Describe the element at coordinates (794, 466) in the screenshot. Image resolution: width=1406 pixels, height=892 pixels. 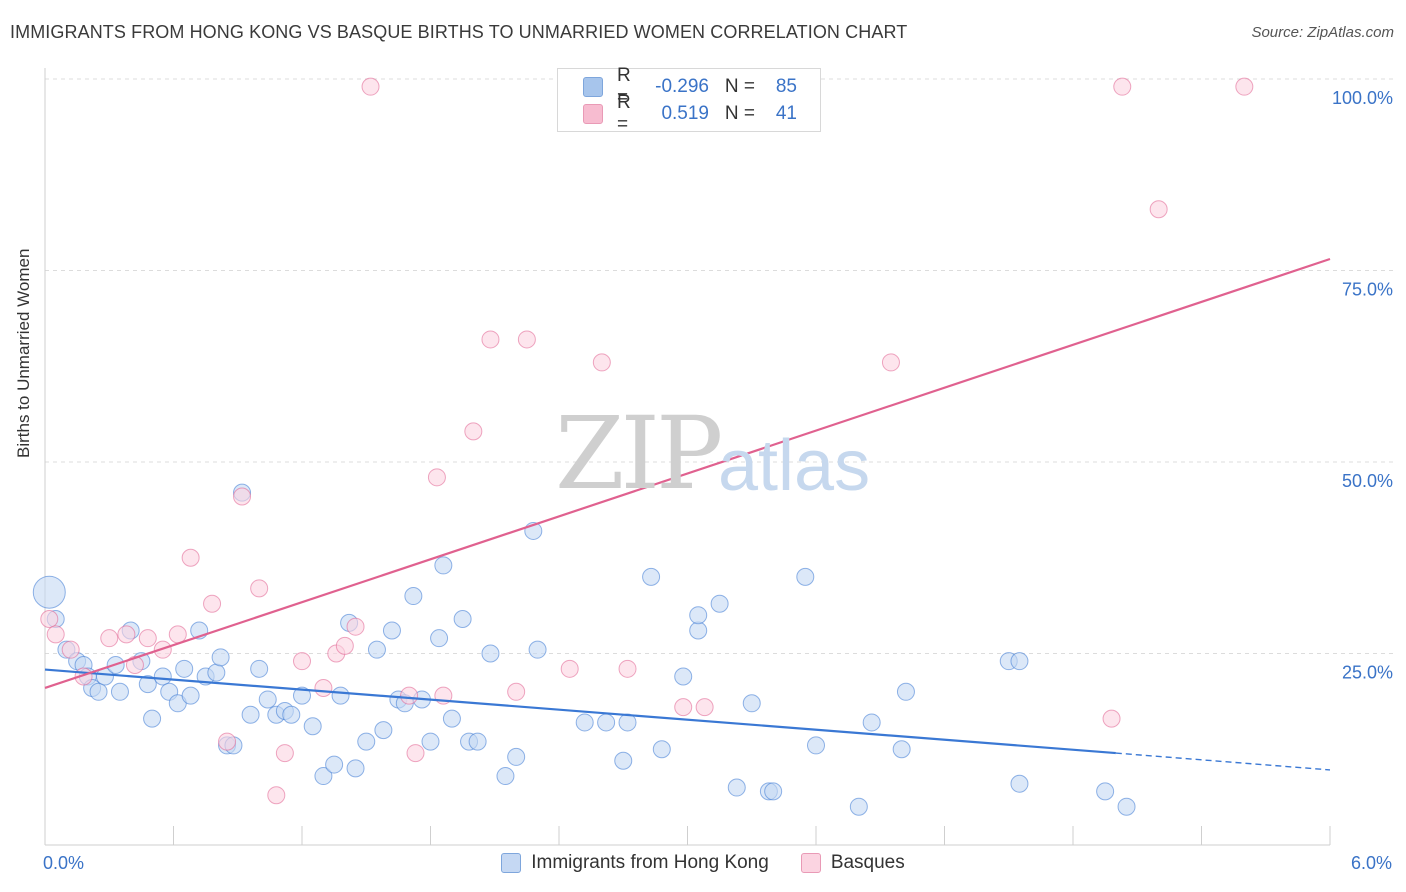
I see `watermark-atlas: atlas` at that location.